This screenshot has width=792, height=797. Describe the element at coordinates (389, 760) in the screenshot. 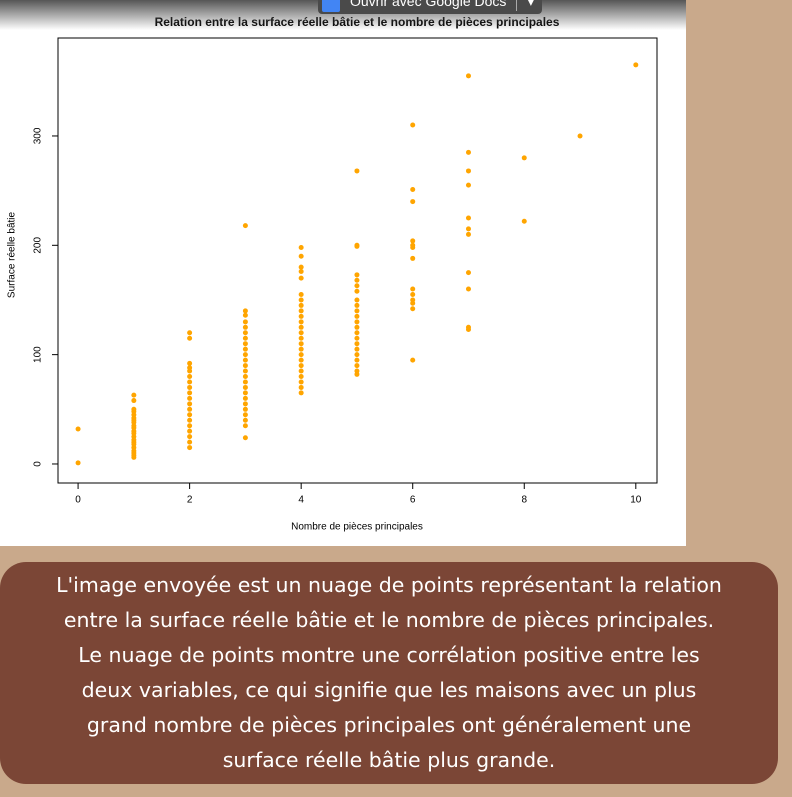

I see `caption-line: surface réelle bâtie plus grande.` at that location.